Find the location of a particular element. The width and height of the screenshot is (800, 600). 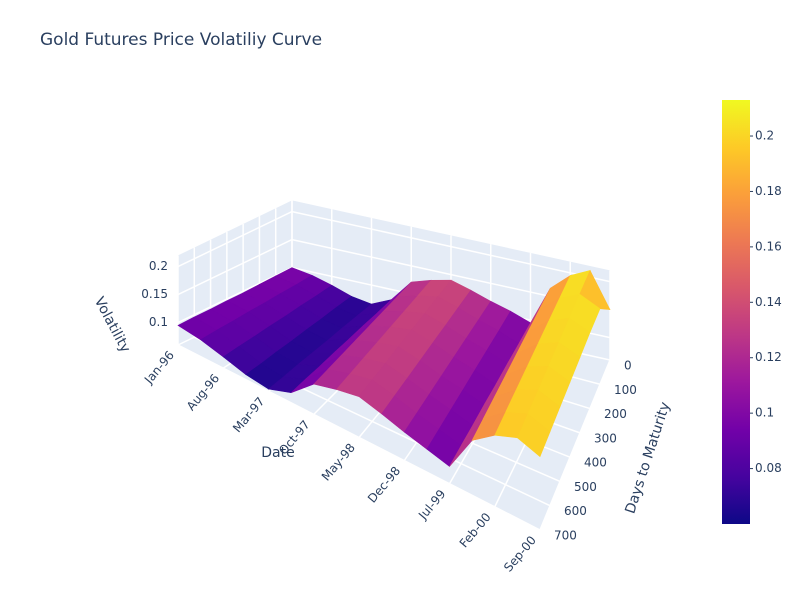

y-axis-title: Days to Maturity is located at coordinates (647, 458).